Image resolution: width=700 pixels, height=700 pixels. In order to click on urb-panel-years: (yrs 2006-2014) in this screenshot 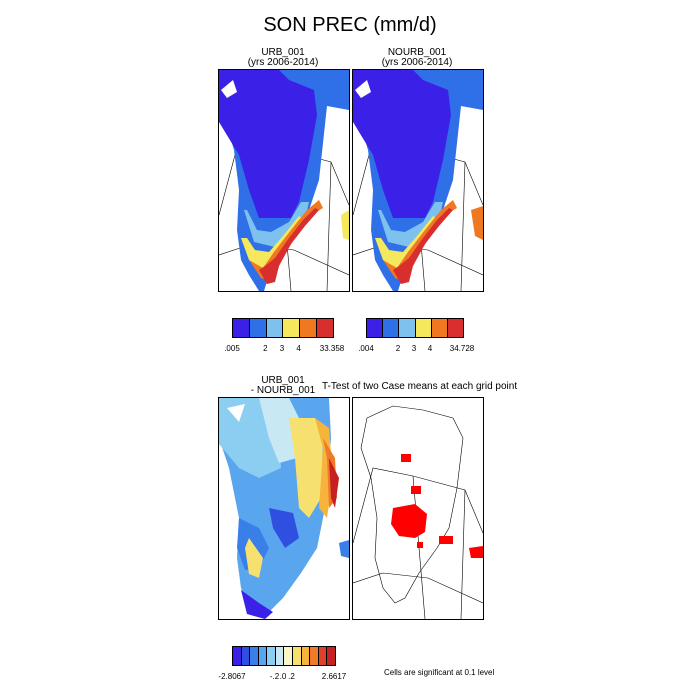, I will do `click(283, 62)`.